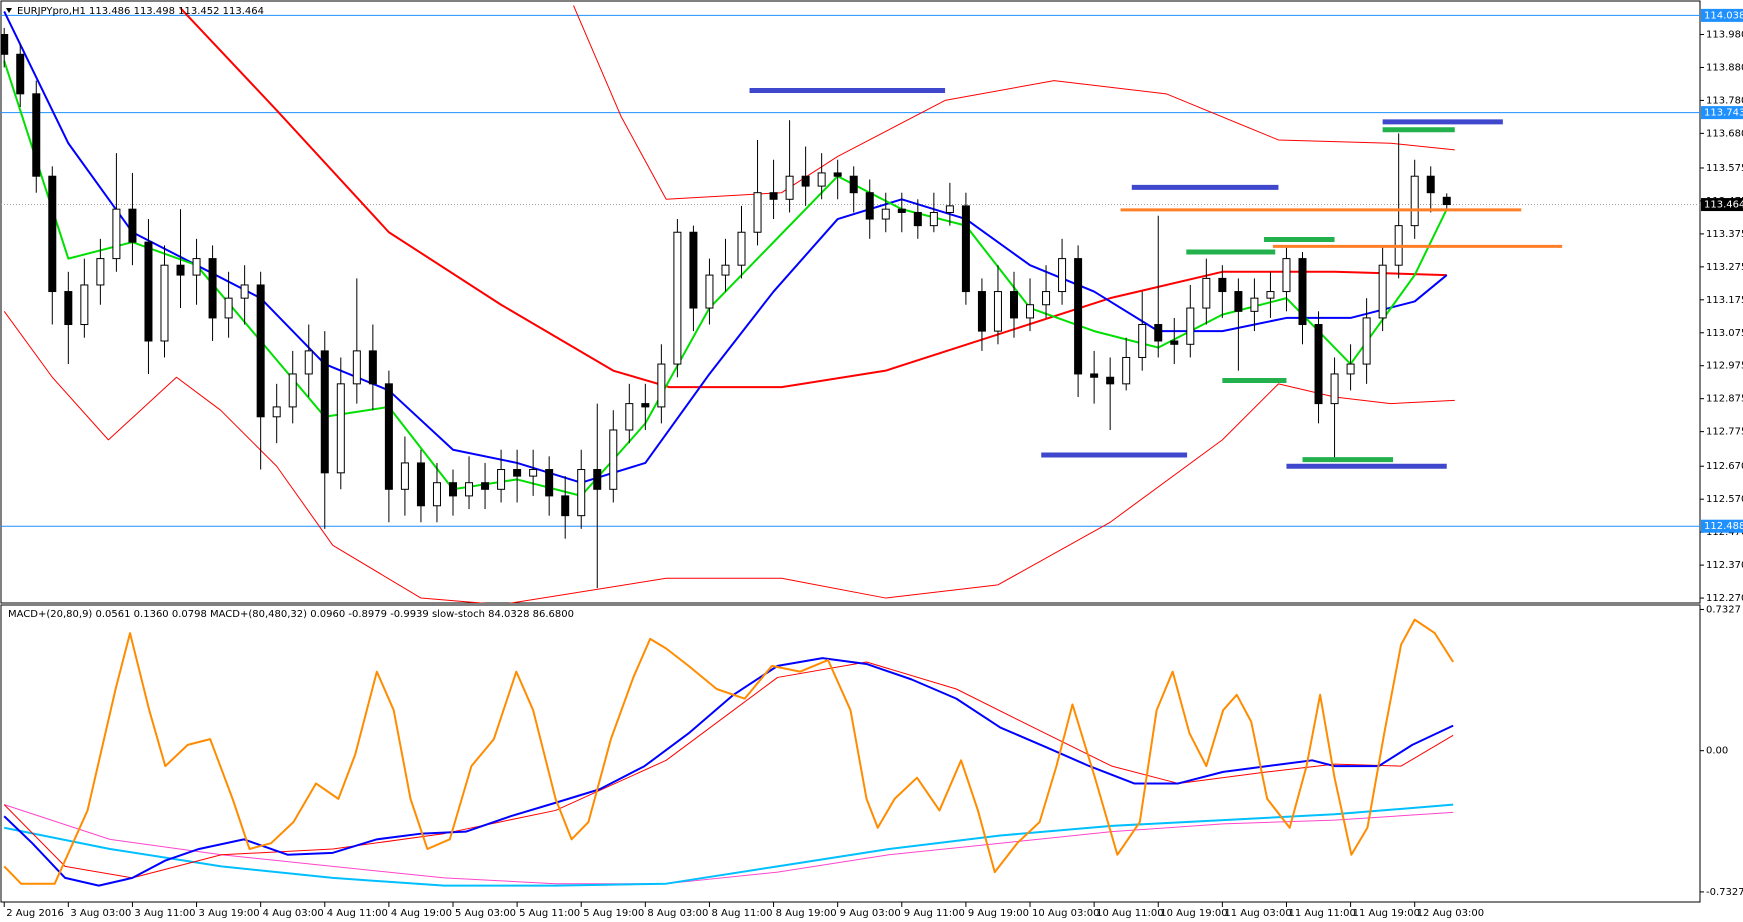 The height and width of the screenshot is (922, 1743). Describe the element at coordinates (229, 913) in the screenshot. I see `x-tick-label: 3 Aug 19:00` at that location.